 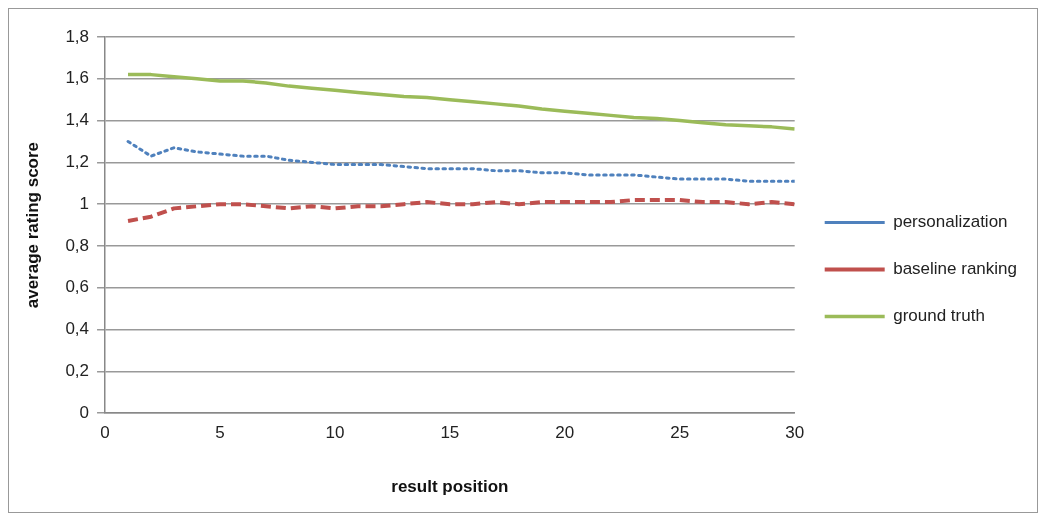 What do you see at coordinates (565, 433) in the screenshot?
I see `x-tick-label: 20` at bounding box center [565, 433].